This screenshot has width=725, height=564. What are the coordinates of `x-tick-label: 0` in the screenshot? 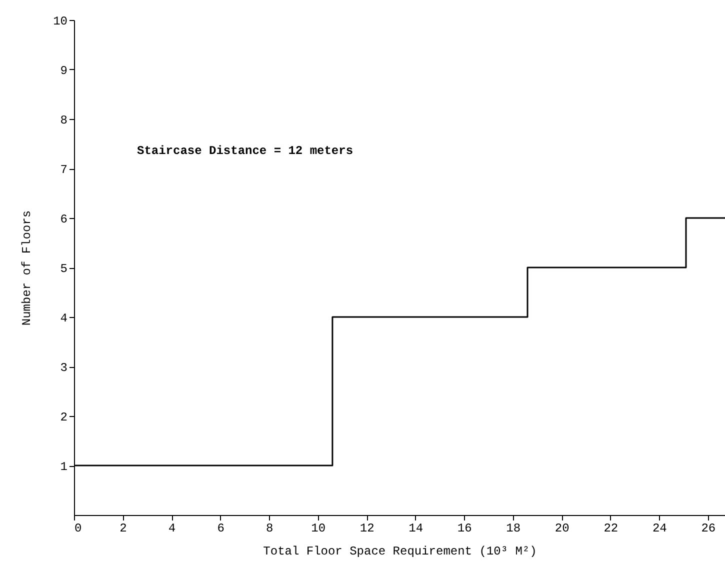 It's located at (78, 529).